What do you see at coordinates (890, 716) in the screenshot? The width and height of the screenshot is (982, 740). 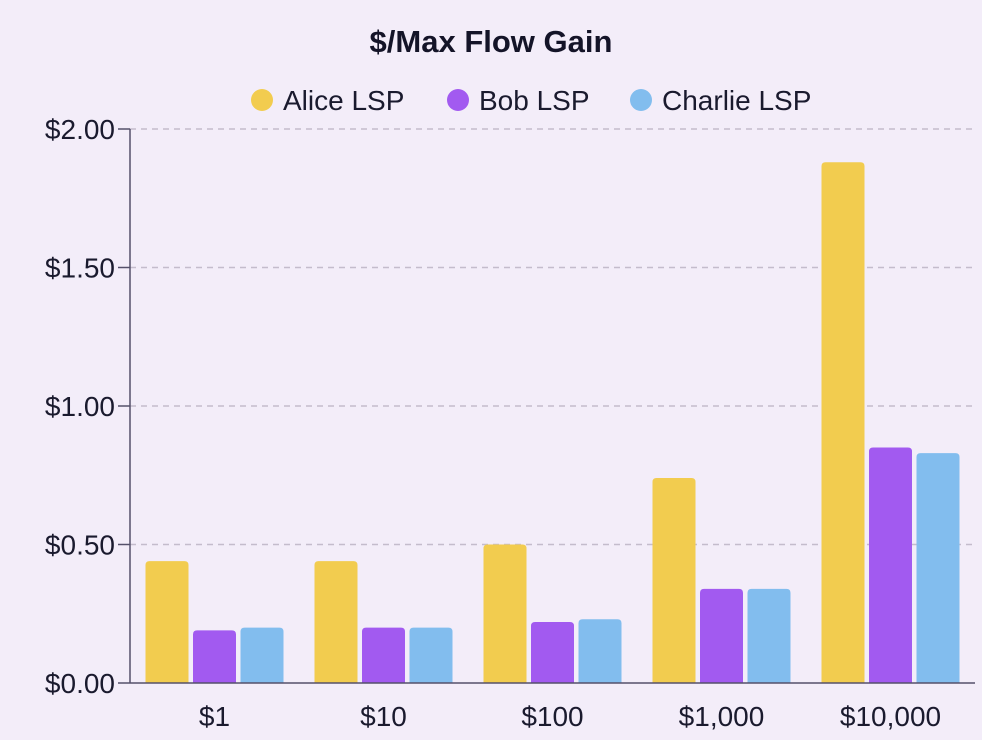 I see `x-tick-label: $10,000` at bounding box center [890, 716].